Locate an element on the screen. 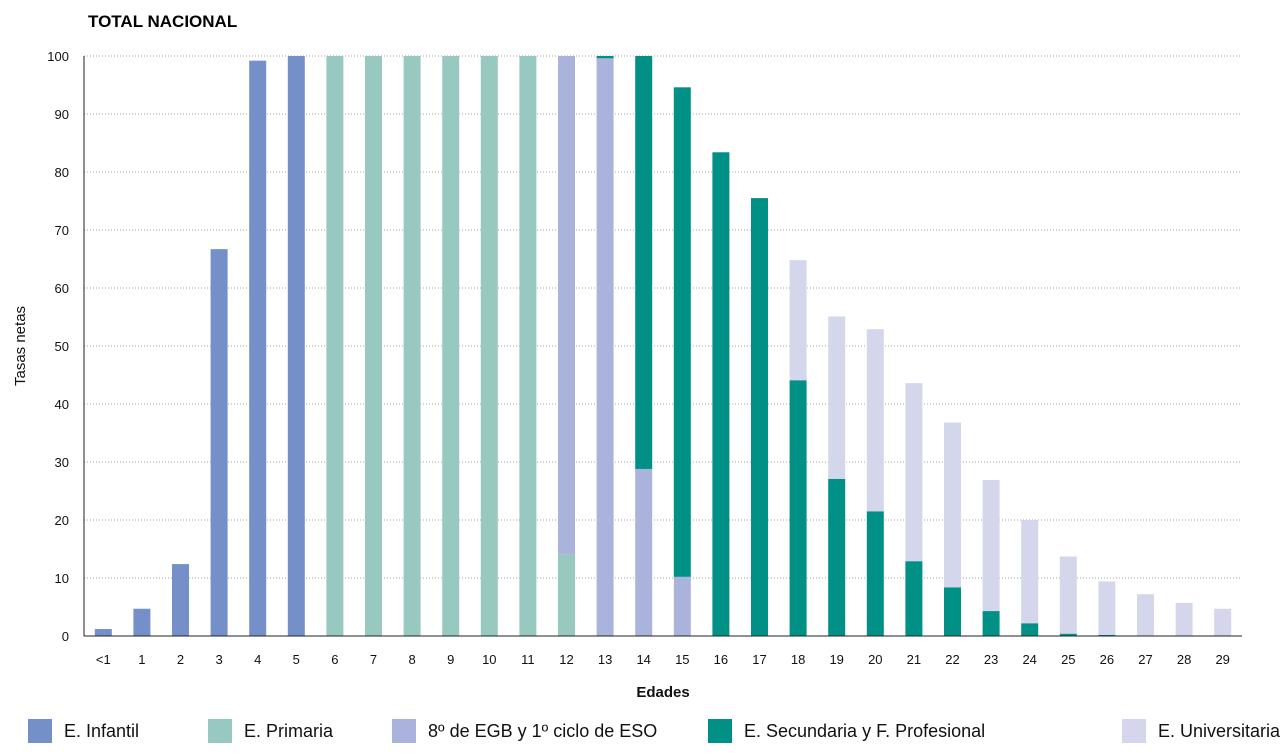 Image resolution: width=1287 pixels, height=753 pixels. x-tick-label: 24 is located at coordinates (1029, 659).